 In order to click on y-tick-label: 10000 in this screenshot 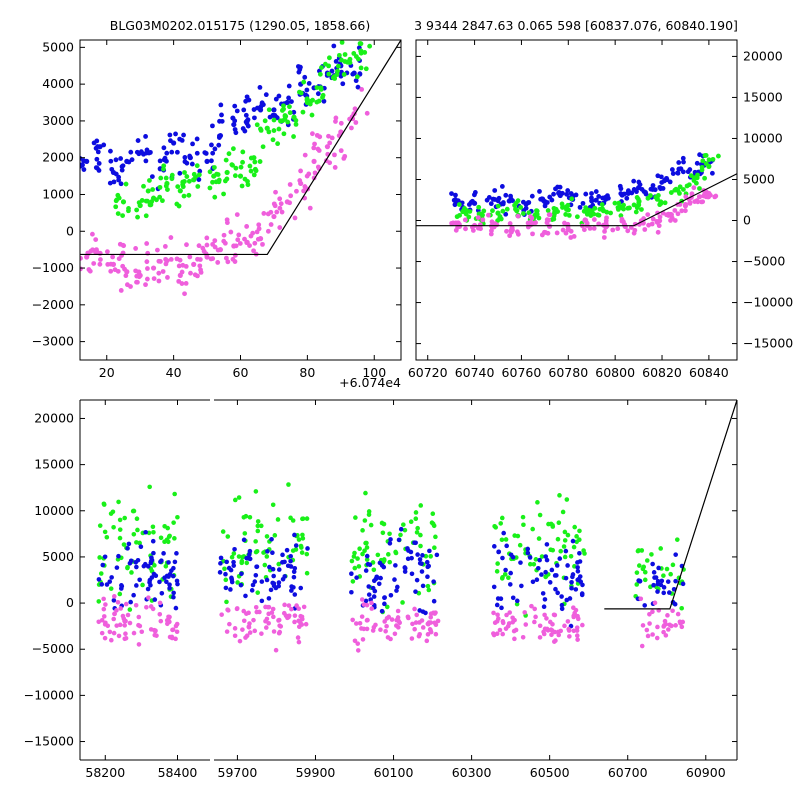, I will do `click(54, 510)`.